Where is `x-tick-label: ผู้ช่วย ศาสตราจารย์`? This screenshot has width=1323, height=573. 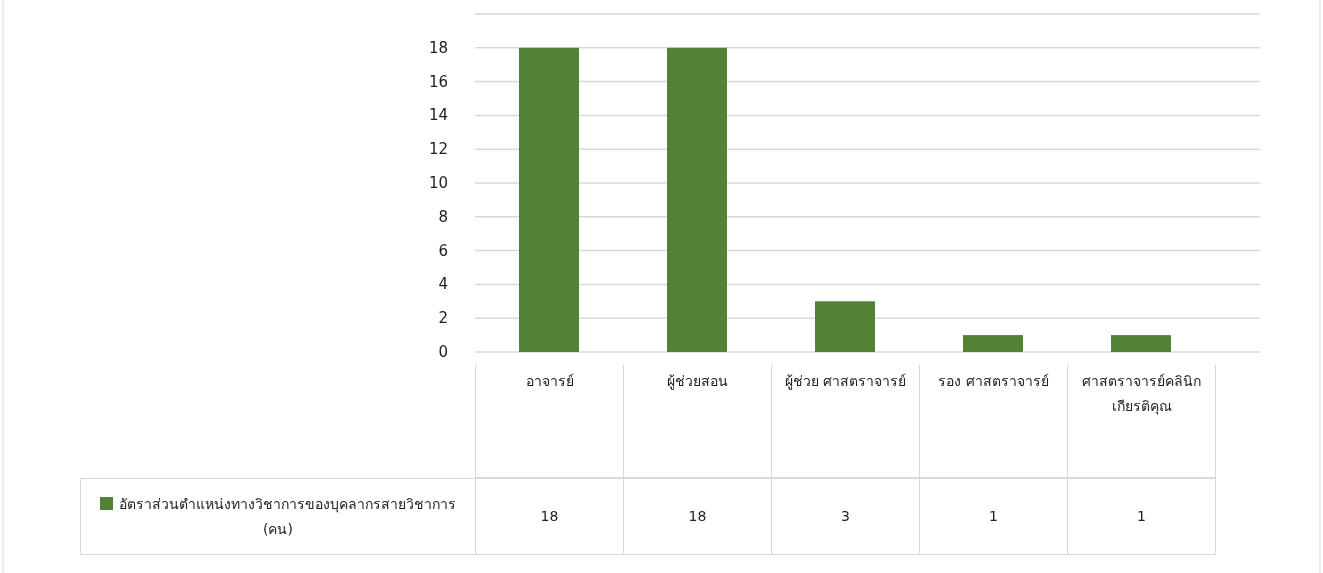 x-tick-label: ผู้ช่วย ศาสตราจารย์ is located at coordinates (845, 382).